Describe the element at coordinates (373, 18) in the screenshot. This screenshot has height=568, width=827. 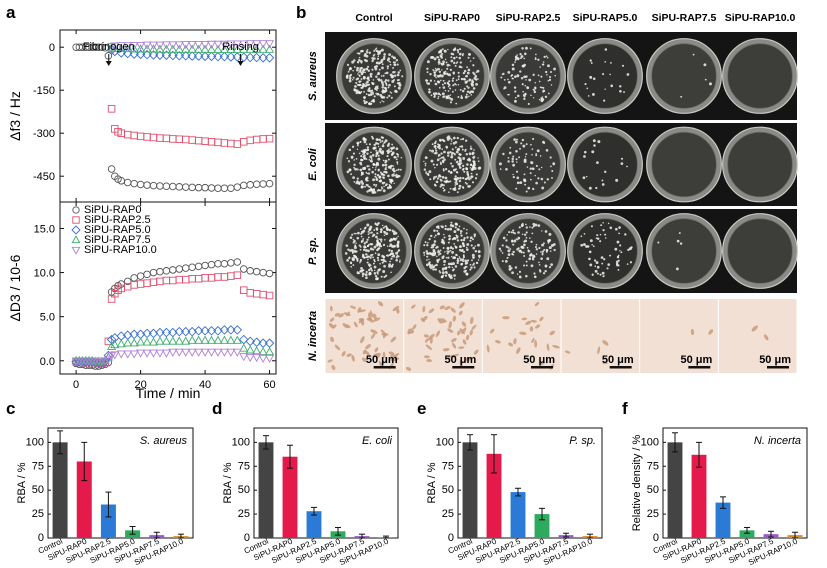
I see `column-header-control: Control` at that location.